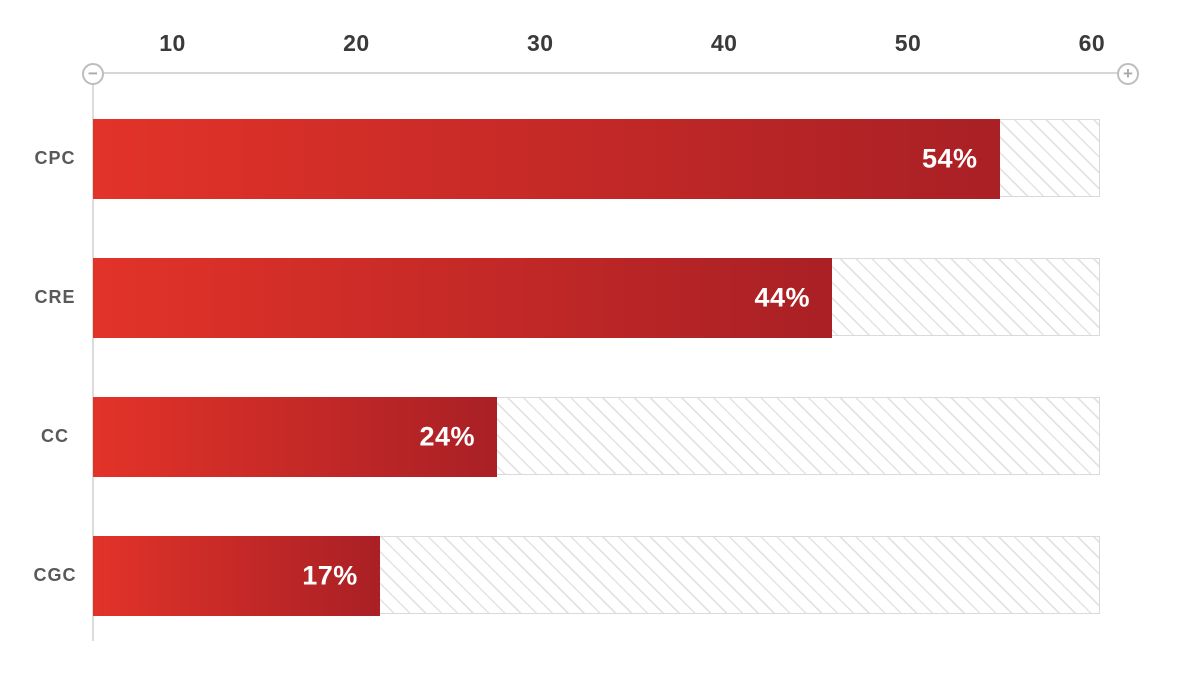 The height and width of the screenshot is (675, 1200). Describe the element at coordinates (55, 297) in the screenshot. I see `category-label: CRE` at that location.